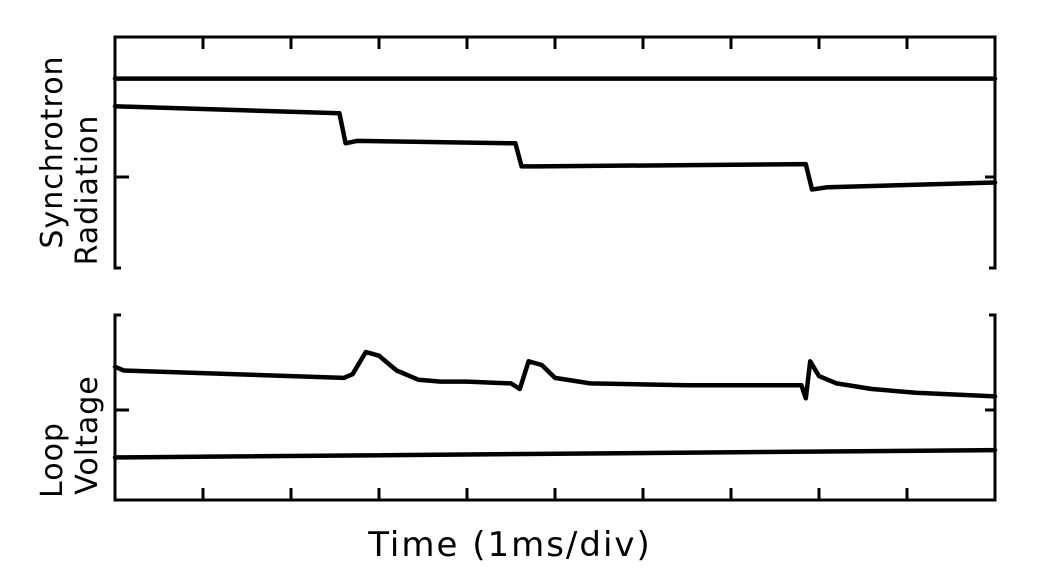  I want to click on panel-bottom-ylabel-line-2: Voltage, so click(87, 435).